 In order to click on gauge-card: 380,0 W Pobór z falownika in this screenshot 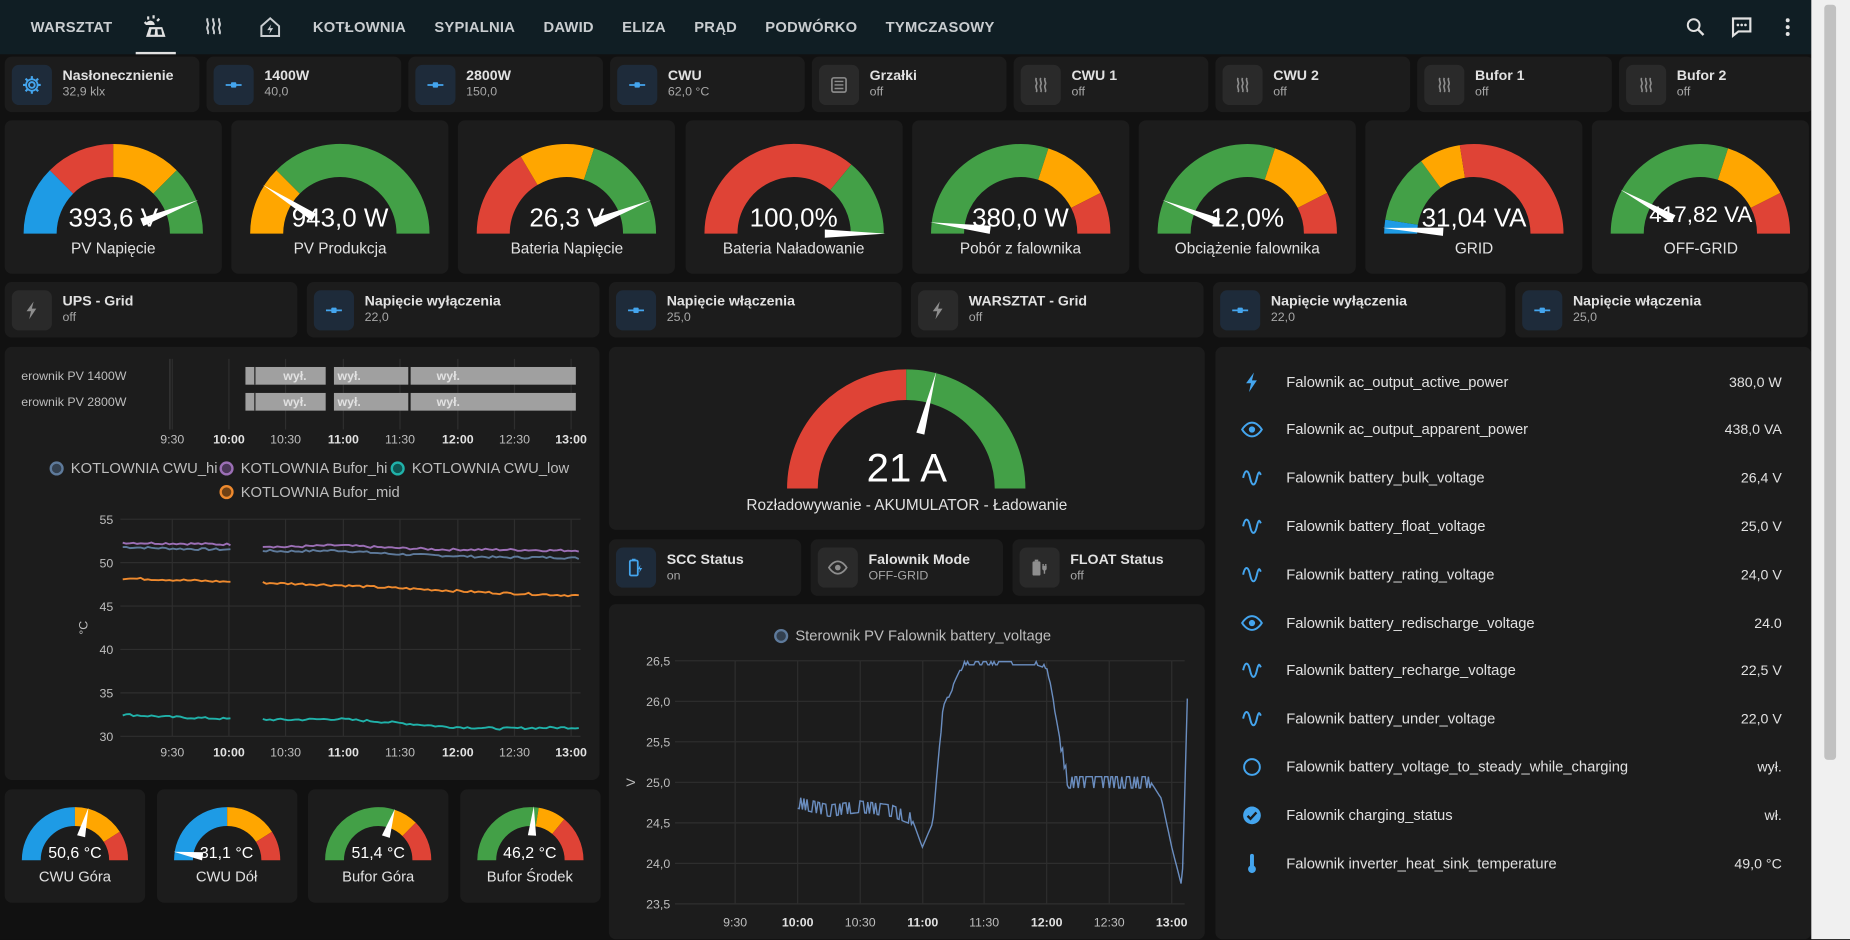, I will do `click(1020, 197)`.